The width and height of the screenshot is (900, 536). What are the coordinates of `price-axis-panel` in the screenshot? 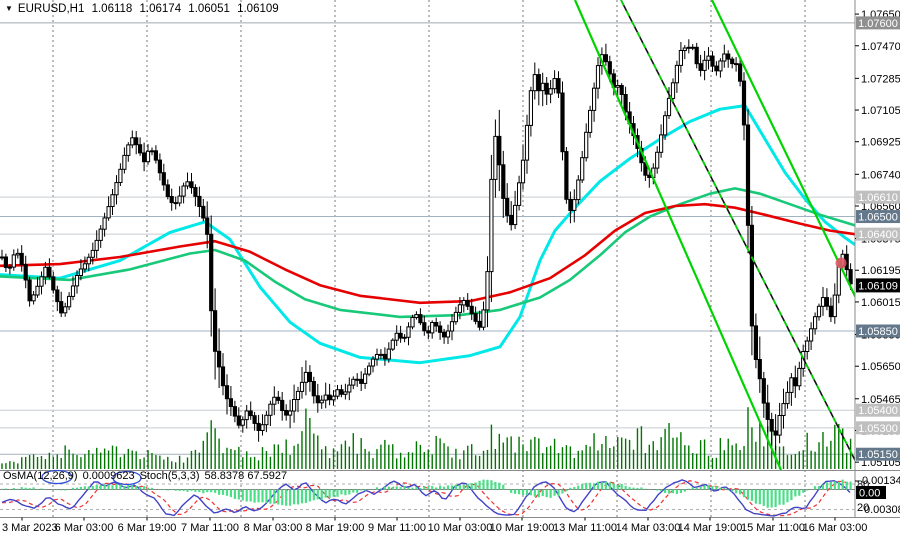 It's located at (877, 268).